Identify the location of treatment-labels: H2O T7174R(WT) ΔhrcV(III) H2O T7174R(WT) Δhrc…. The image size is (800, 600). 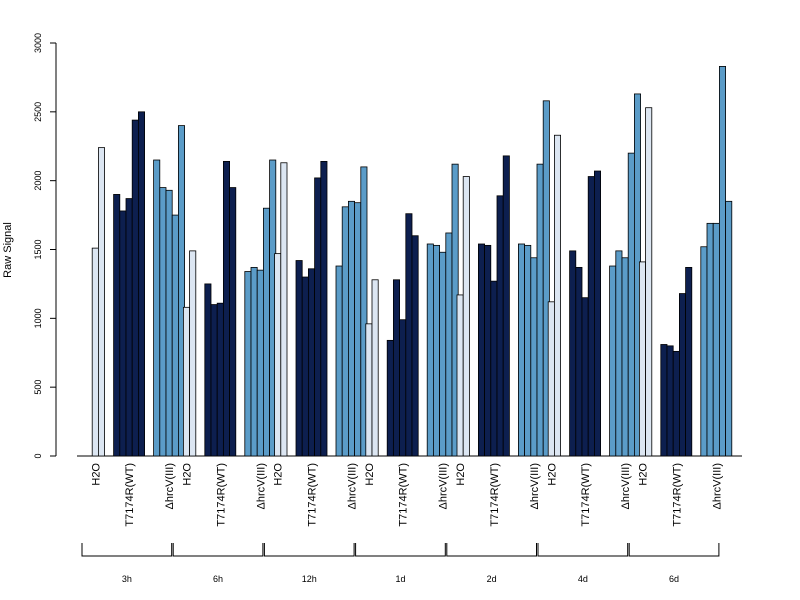
(406, 495).